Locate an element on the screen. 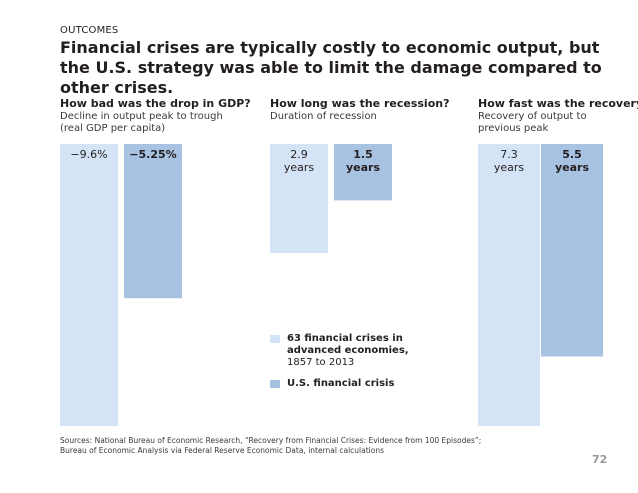 The image size is (638, 493). legend-label-us-crisis: U.S. financial crisis is located at coordinates (341, 383).